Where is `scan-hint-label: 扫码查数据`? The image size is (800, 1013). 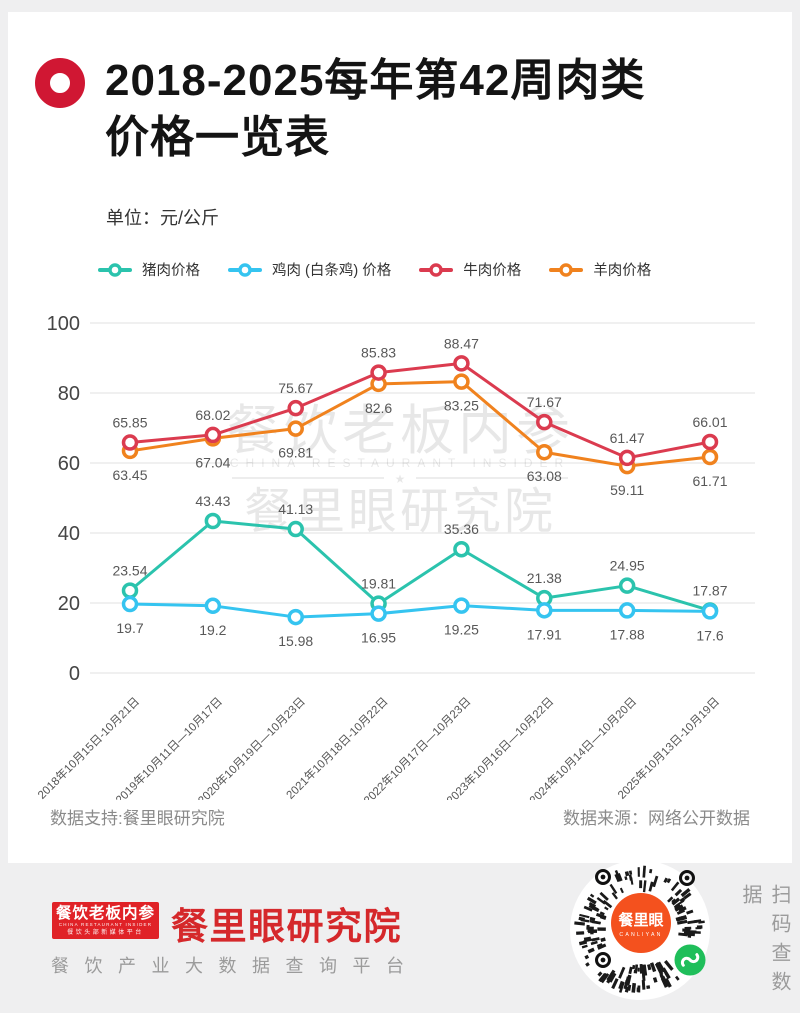
scan-hint-label: 扫码查数据 is located at coordinates (764, 942).